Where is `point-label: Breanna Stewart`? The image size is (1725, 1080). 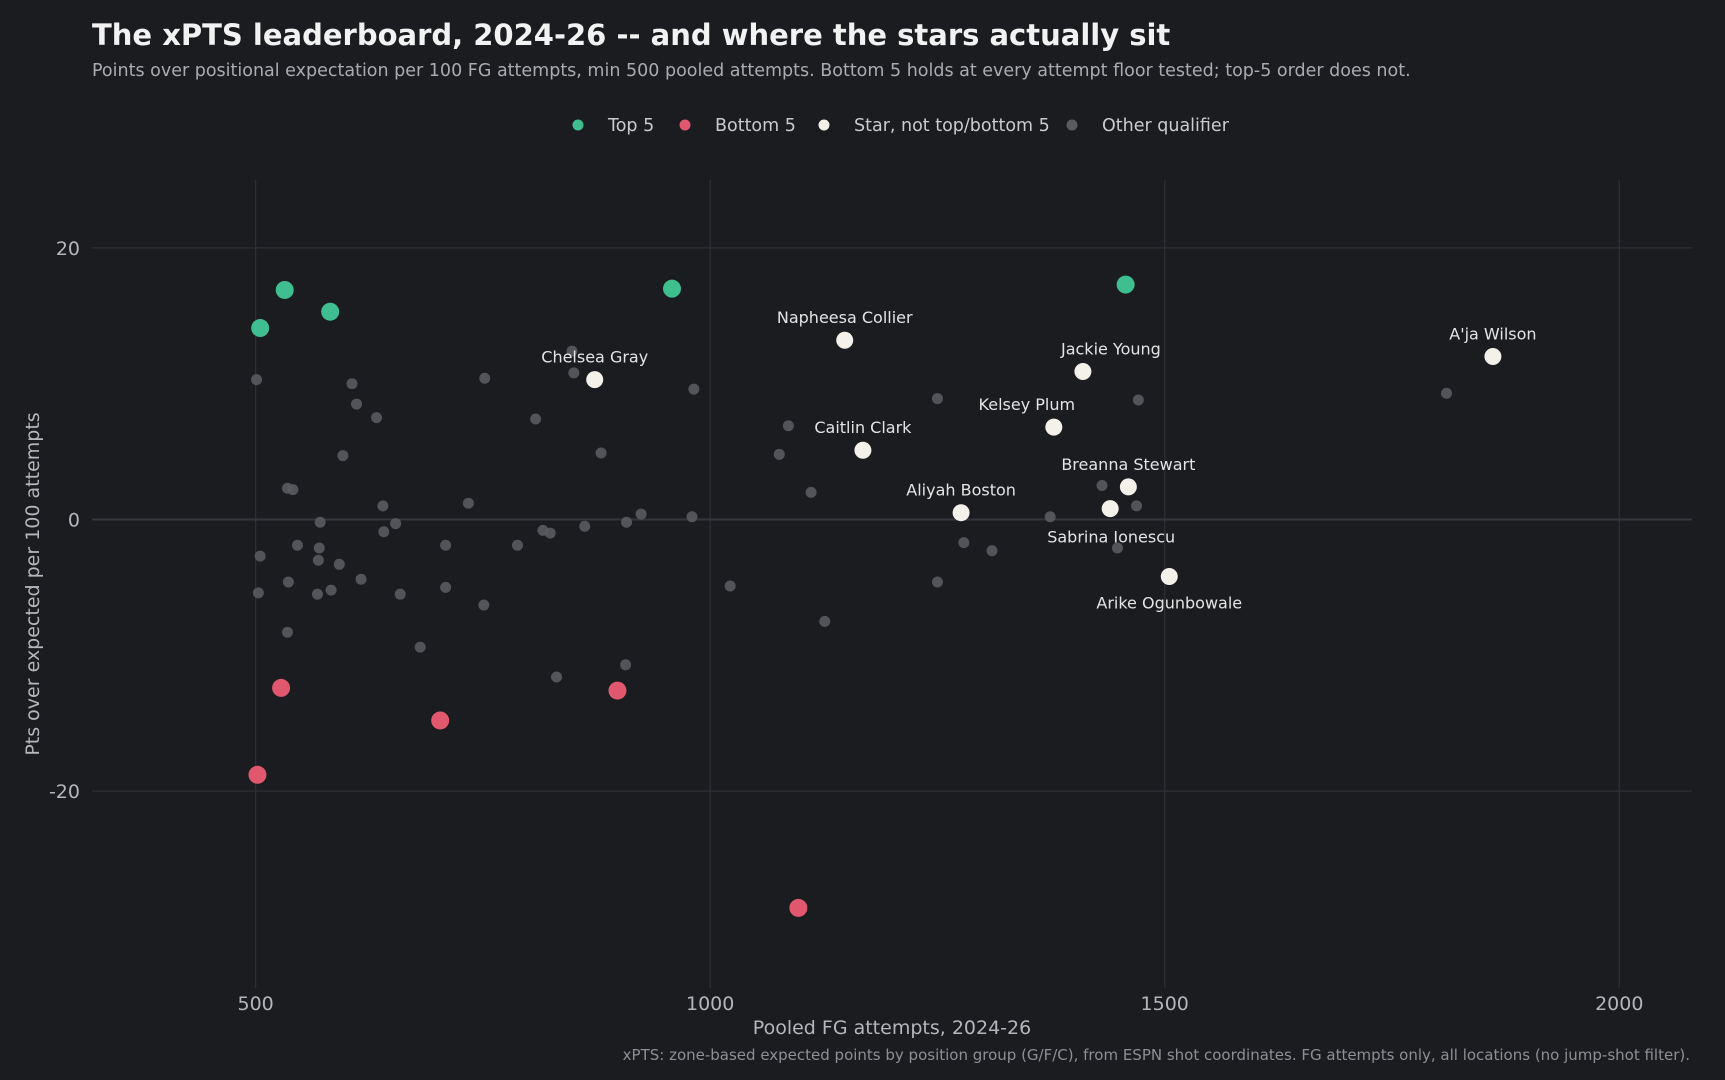 point-label: Breanna Stewart is located at coordinates (1128, 464).